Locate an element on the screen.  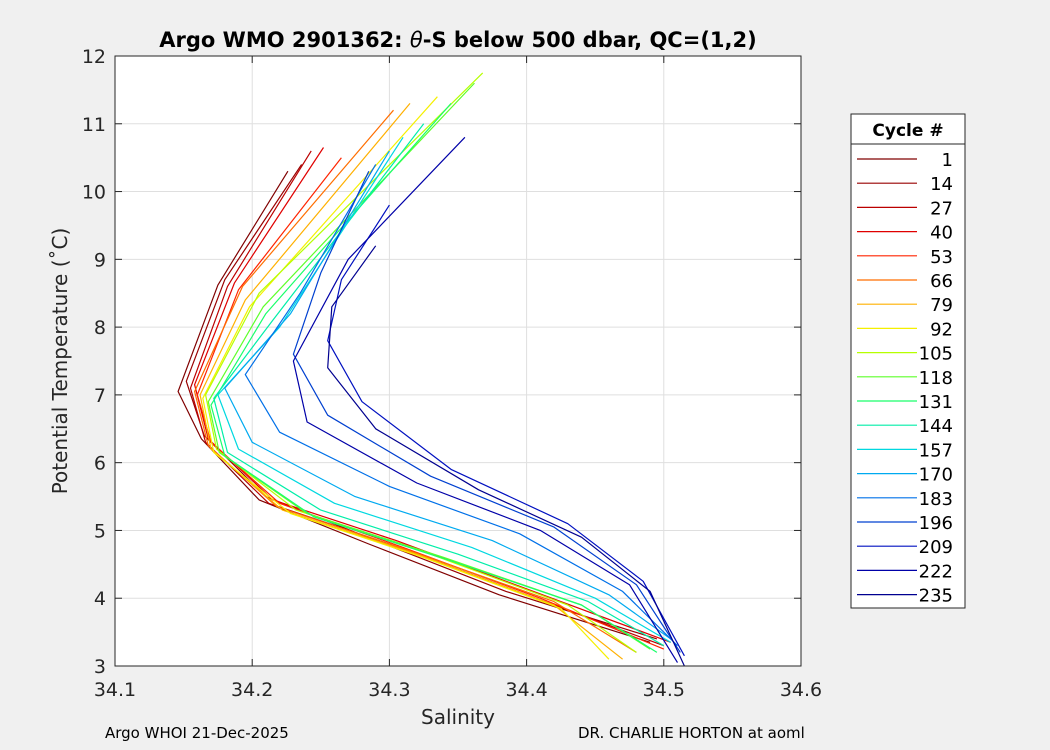
title-suffix: -S below 500 dbar, QC=(1,2) is located at coordinates (590, 40).